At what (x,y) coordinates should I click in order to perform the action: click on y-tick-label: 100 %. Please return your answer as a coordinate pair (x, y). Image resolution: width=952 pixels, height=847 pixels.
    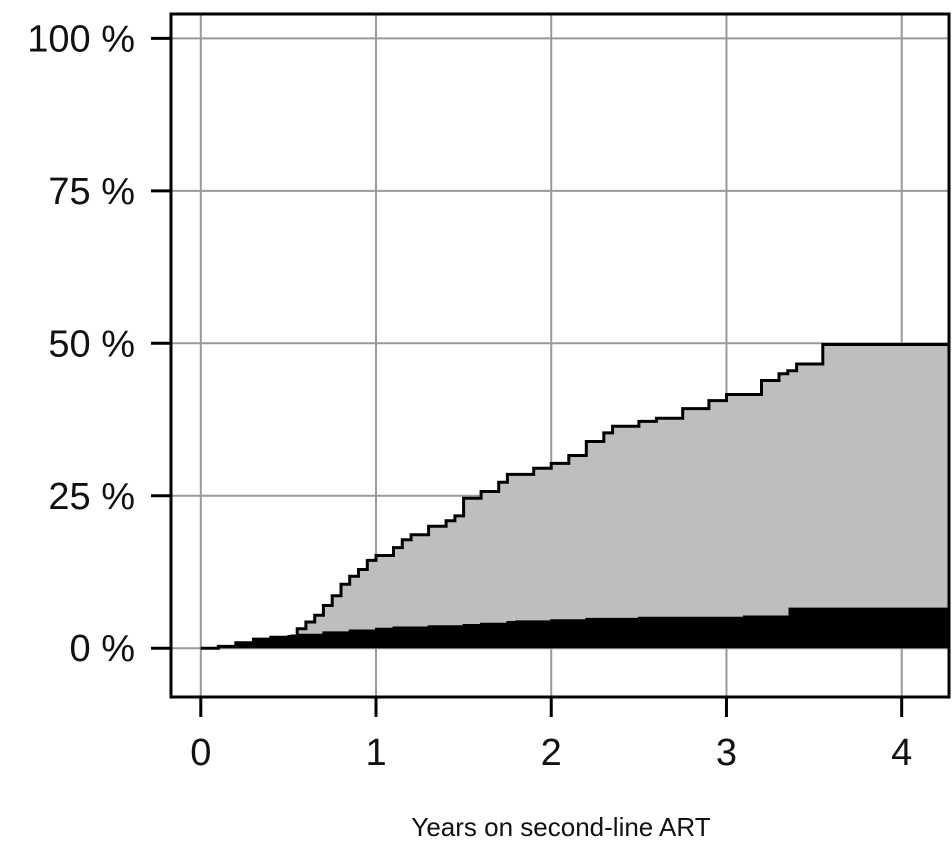
    Looking at the image, I should click on (81, 39).